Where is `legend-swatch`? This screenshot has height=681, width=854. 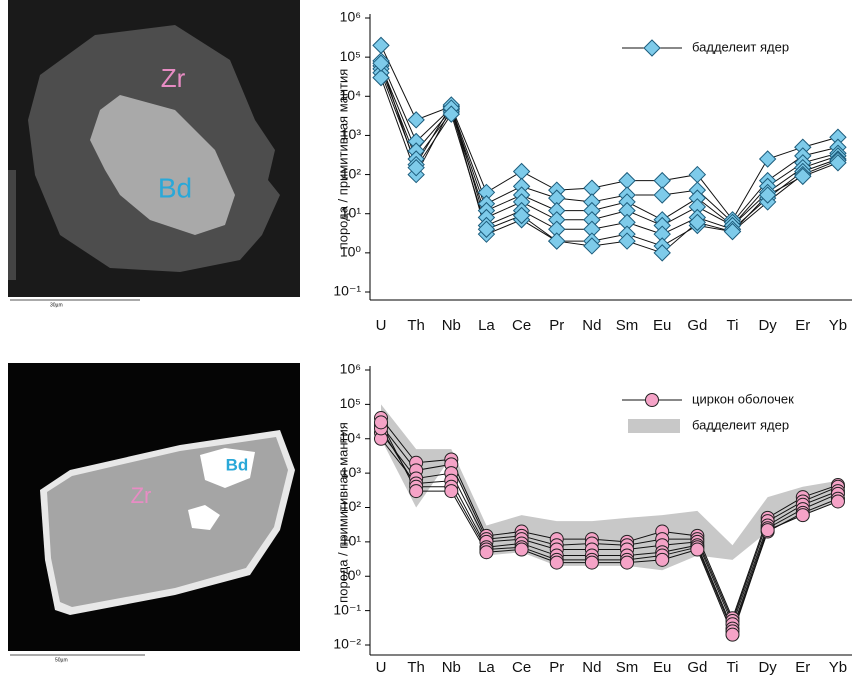 legend-swatch is located at coordinates (654, 426).